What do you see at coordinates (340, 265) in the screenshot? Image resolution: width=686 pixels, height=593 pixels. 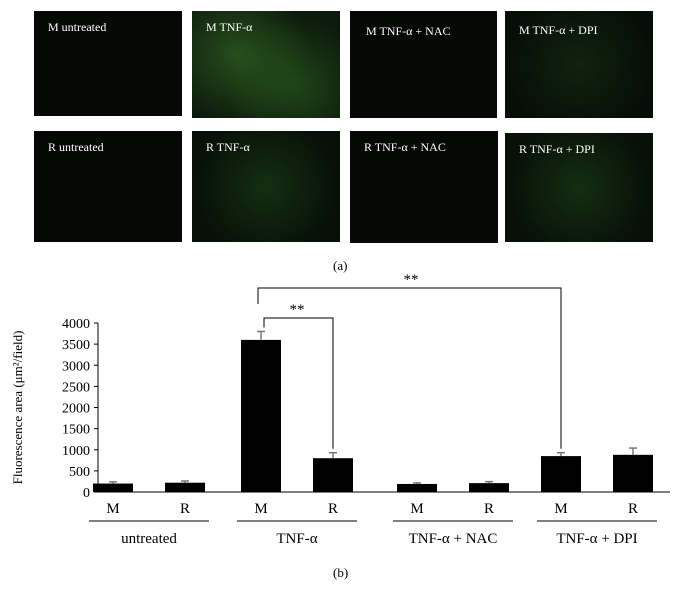 I see `panel-a-caption: (a)` at bounding box center [340, 265].